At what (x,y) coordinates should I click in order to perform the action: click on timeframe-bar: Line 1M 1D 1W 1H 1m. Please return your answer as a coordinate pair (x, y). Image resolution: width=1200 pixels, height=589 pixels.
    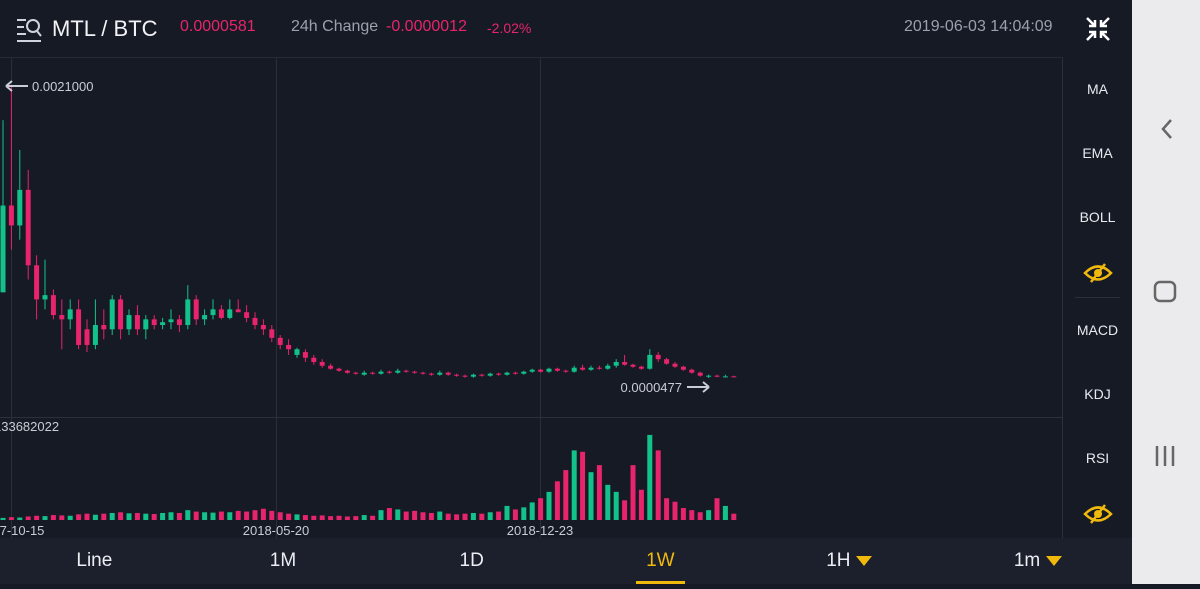
    Looking at the image, I should click on (566, 561).